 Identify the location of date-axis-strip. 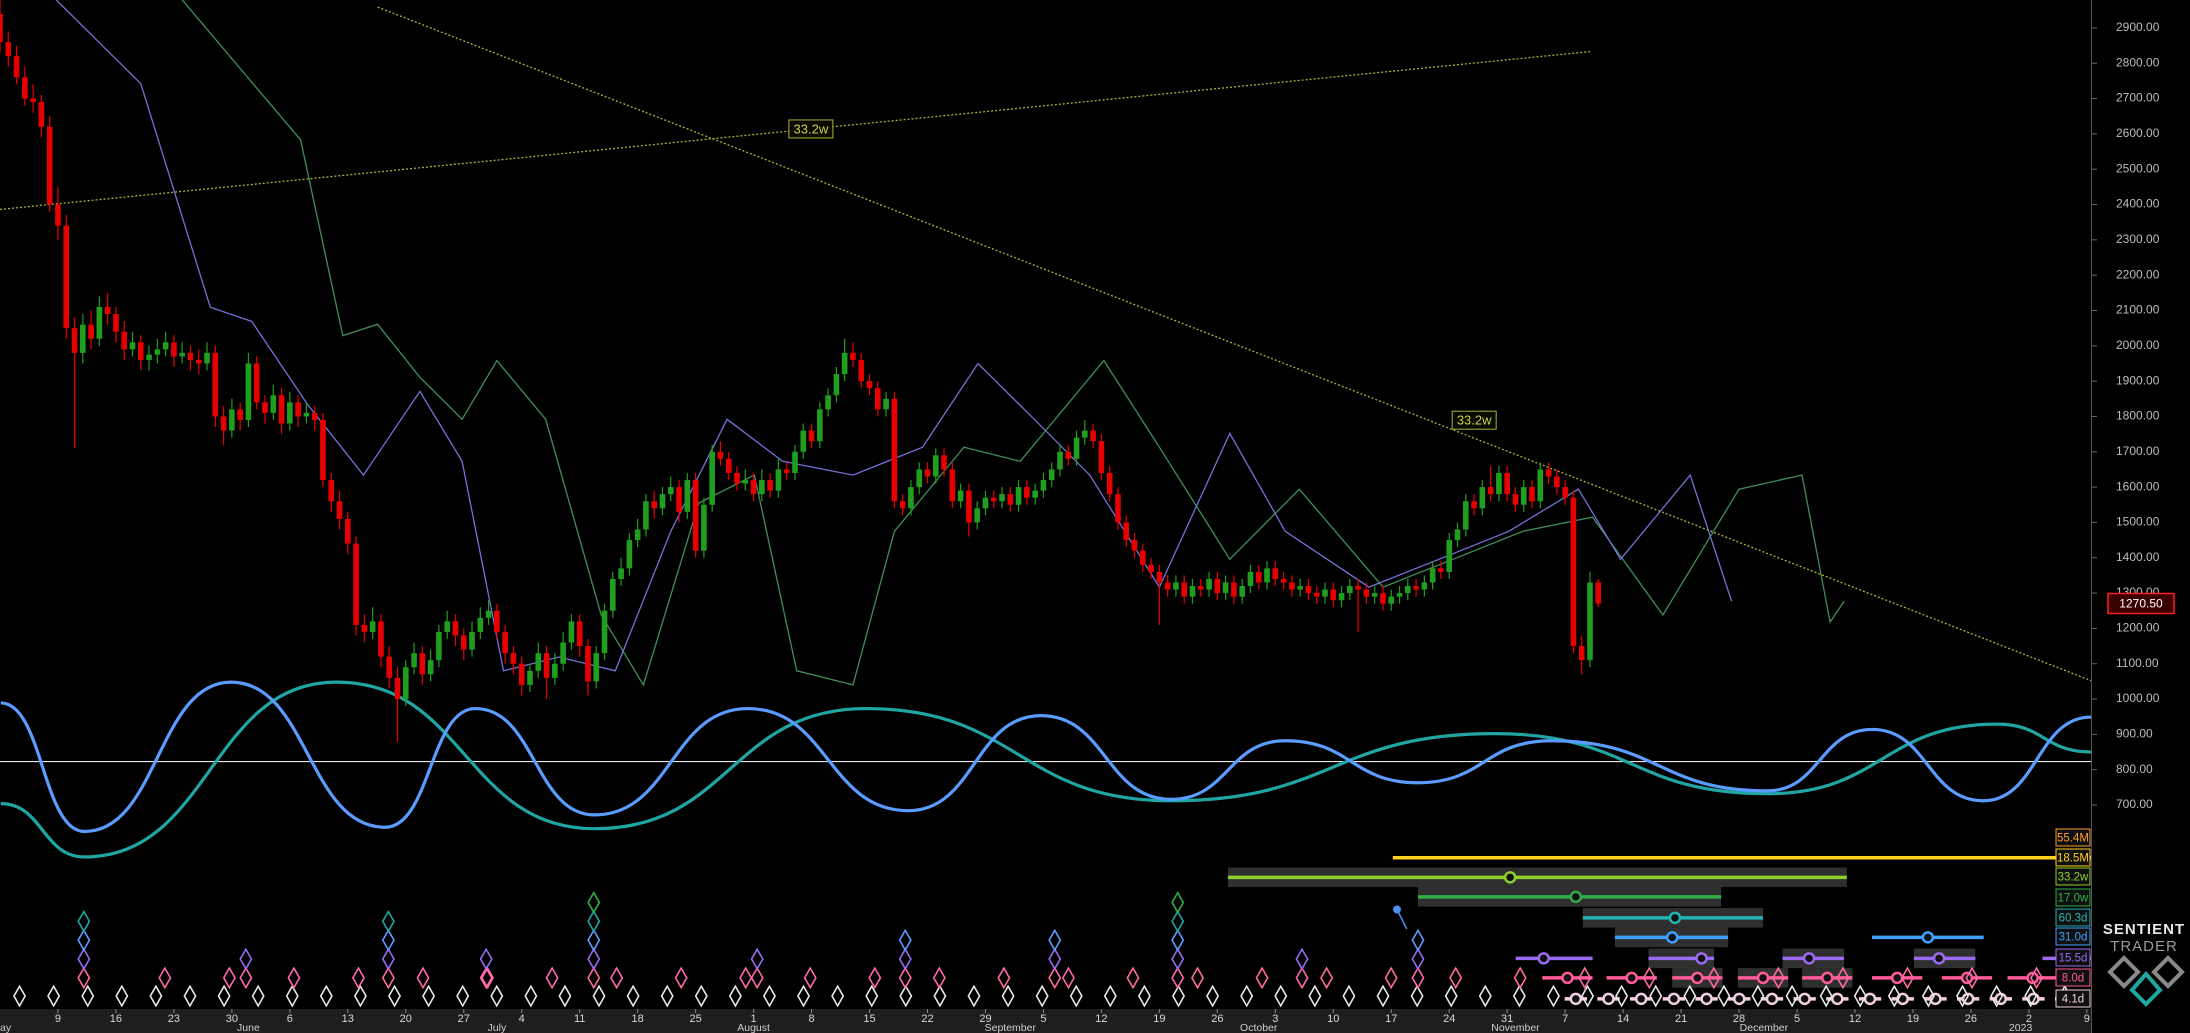
(1045, 1021).